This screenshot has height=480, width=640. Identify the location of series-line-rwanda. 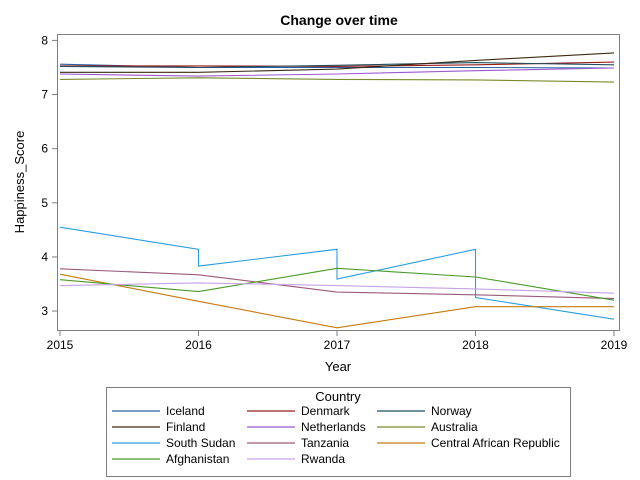
(337, 288).